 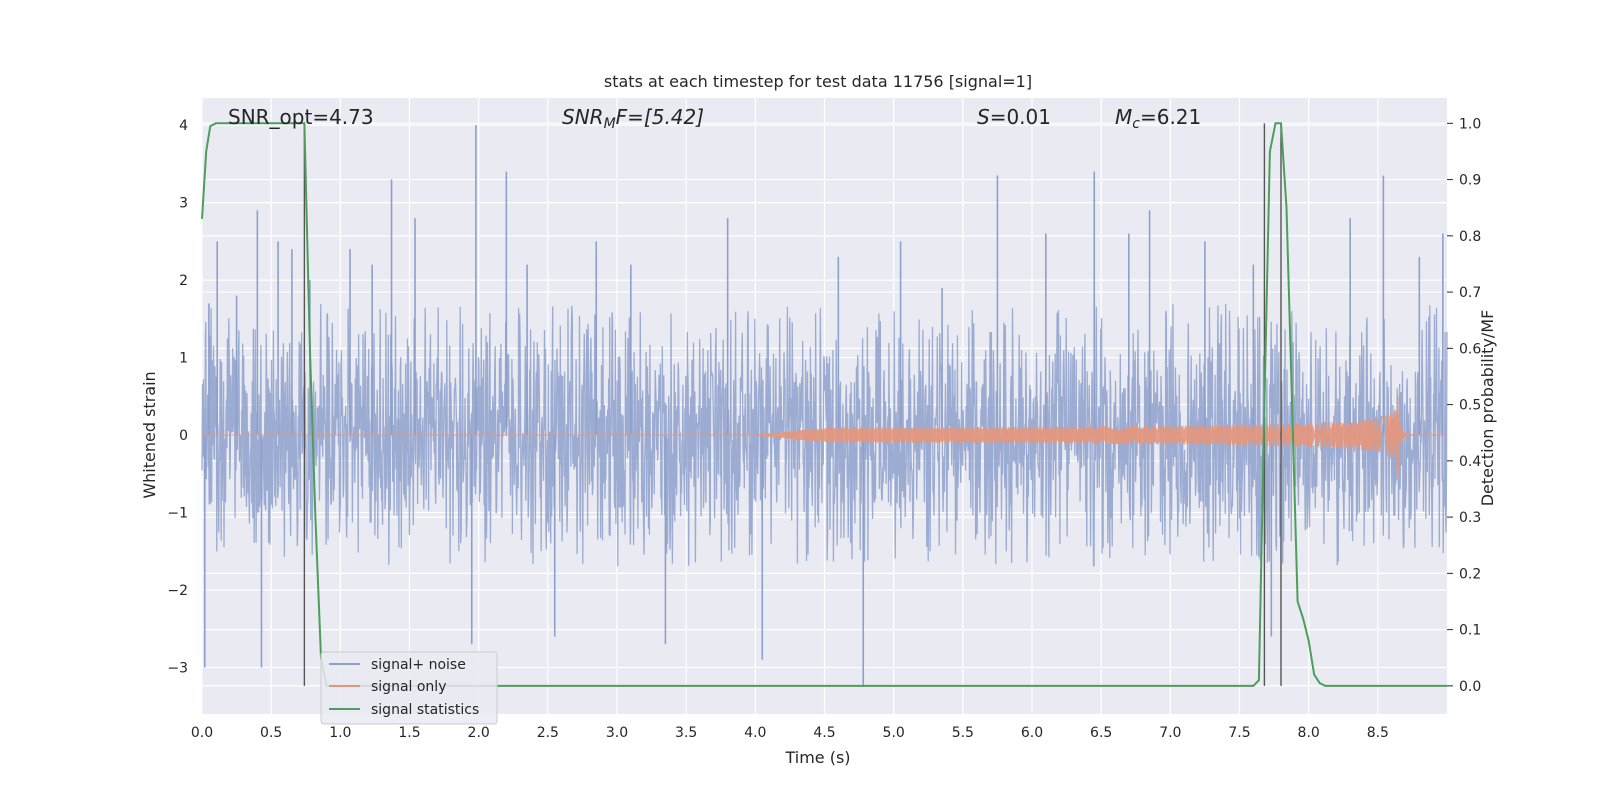 I want to click on y-axis-label-left: Whitened strain, so click(x=149, y=434).